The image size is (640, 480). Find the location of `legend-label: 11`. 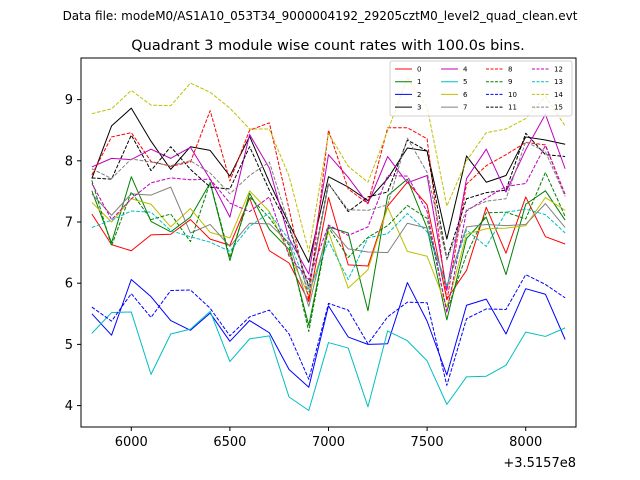

legend-label: 11 is located at coordinates (512, 108).